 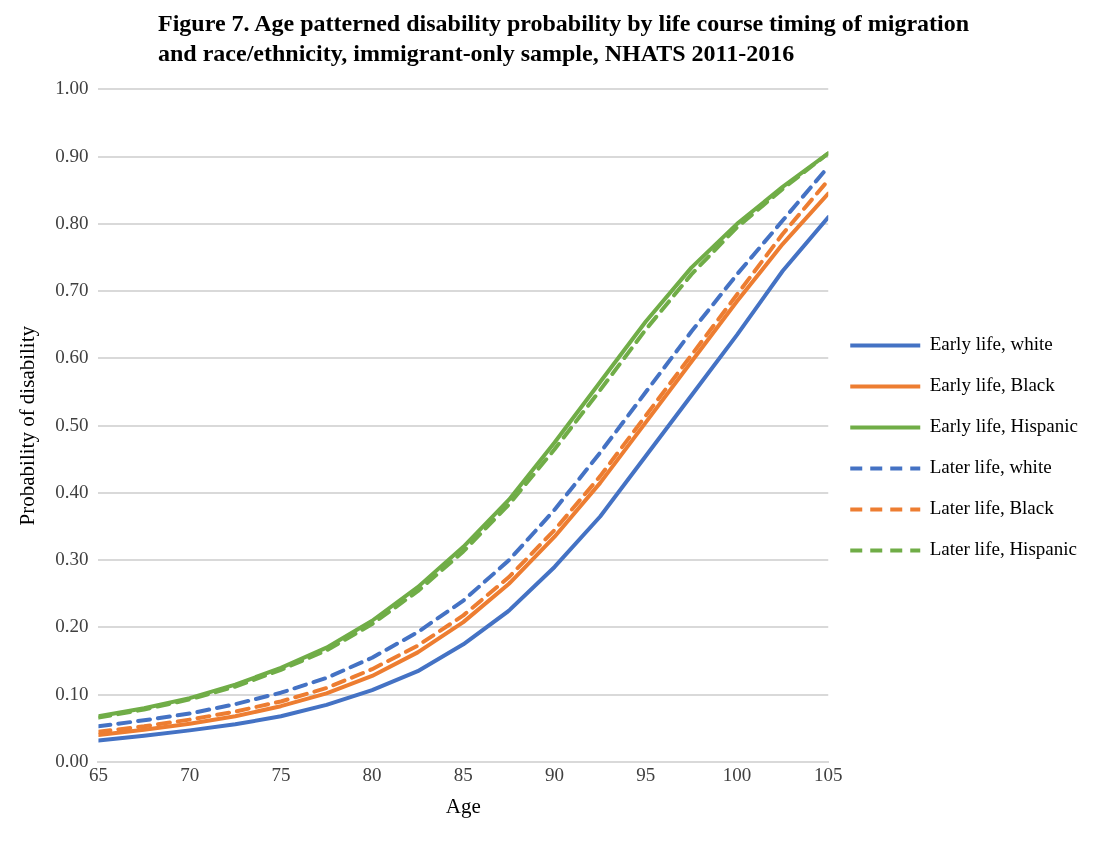 What do you see at coordinates (646, 775) in the screenshot?
I see `x-tick-label: 95` at bounding box center [646, 775].